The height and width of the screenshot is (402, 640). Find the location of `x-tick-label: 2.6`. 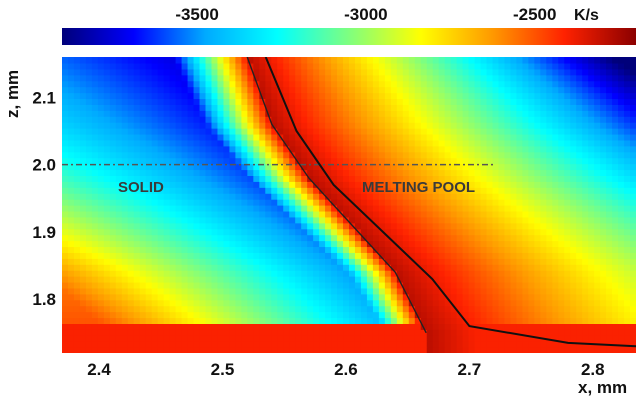

x-tick-label: 2.6 is located at coordinates (346, 369).